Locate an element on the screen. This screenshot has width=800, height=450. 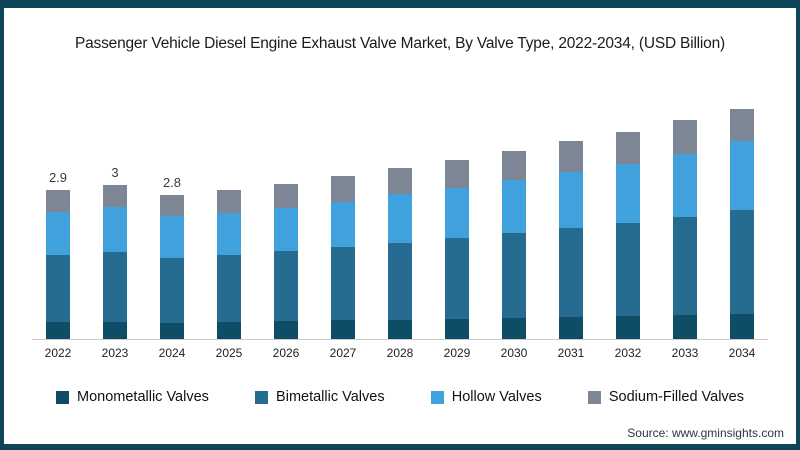
legend-item-monometallic-valves: Monometallic Valves is located at coordinates (132, 397).